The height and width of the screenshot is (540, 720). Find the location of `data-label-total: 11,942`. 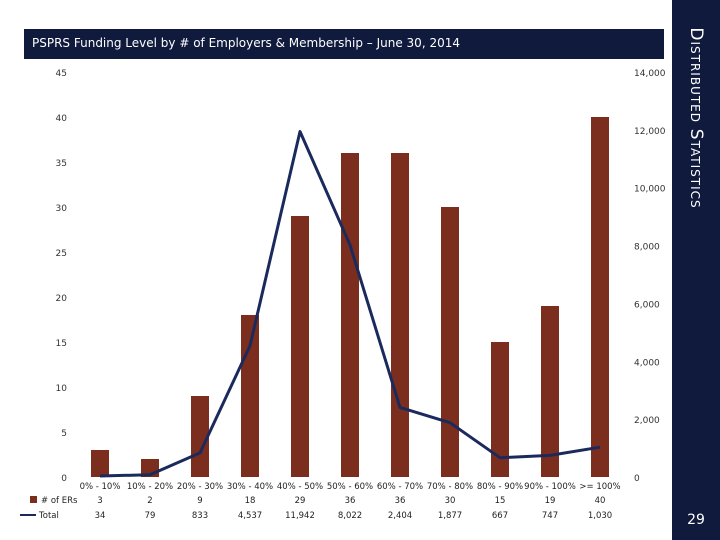

data-label-total: 11,942 is located at coordinates (300, 516).